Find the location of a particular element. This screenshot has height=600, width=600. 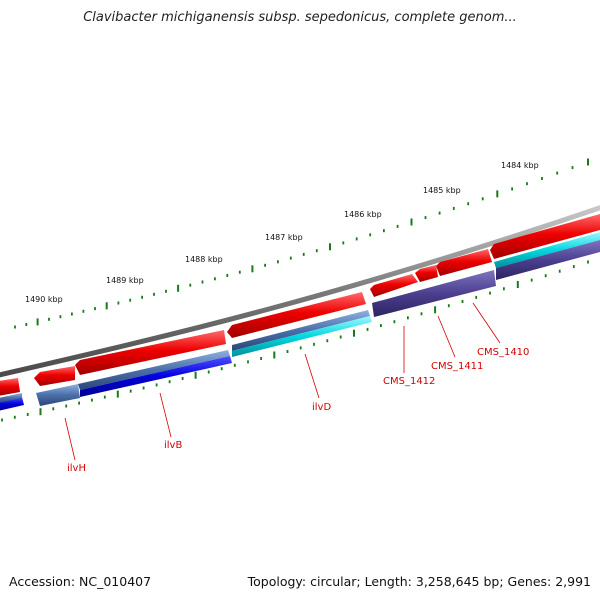

gene-label-cms-1411: CMS_1411 is located at coordinates (457, 366).